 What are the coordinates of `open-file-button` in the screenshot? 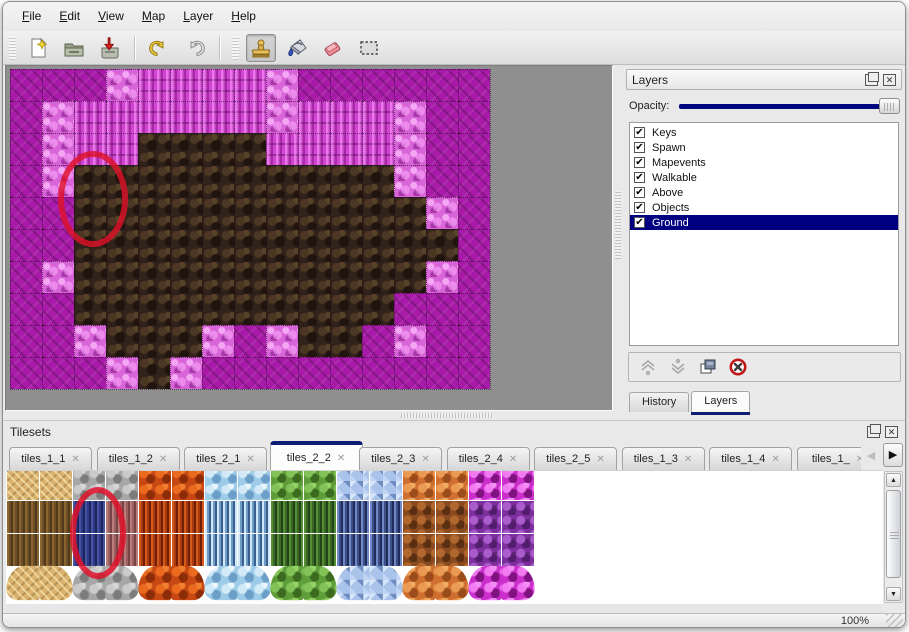 It's located at (74, 48).